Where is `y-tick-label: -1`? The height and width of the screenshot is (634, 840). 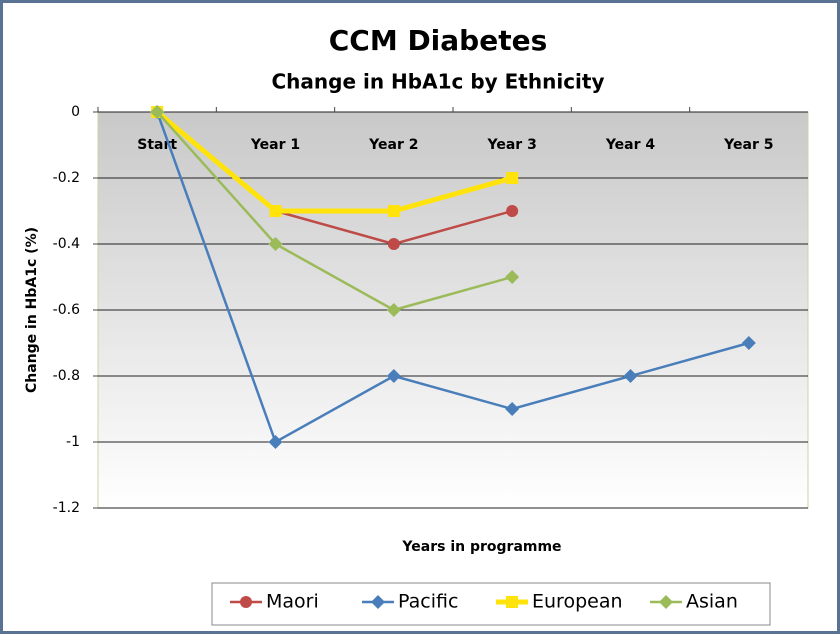
y-tick-label: -1 is located at coordinates (73, 442).